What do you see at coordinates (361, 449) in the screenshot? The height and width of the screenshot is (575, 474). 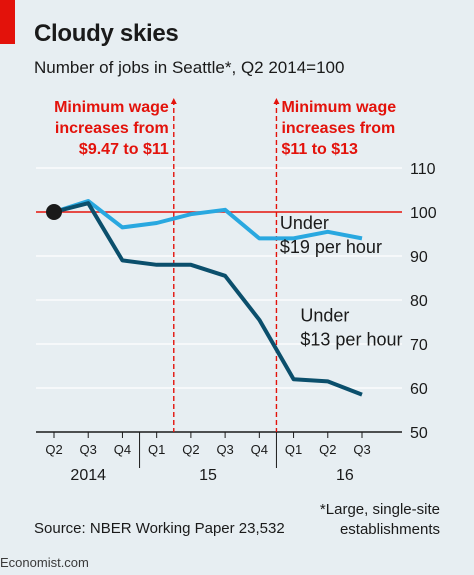 I see `x-tick-label-9: Q3` at bounding box center [361, 449].